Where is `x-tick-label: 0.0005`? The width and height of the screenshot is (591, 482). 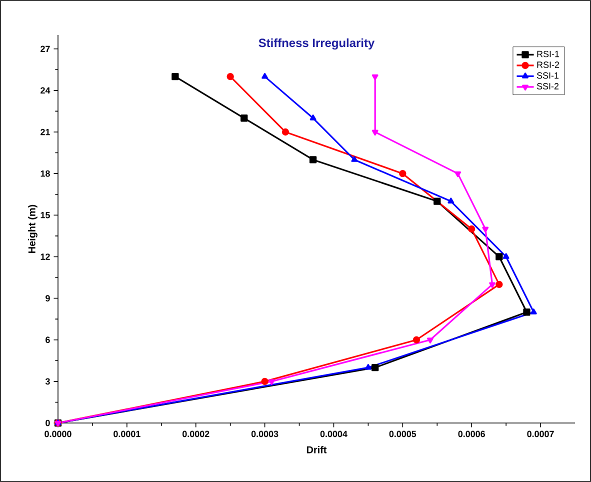 x-tick-label: 0.0005 is located at coordinates (402, 434).